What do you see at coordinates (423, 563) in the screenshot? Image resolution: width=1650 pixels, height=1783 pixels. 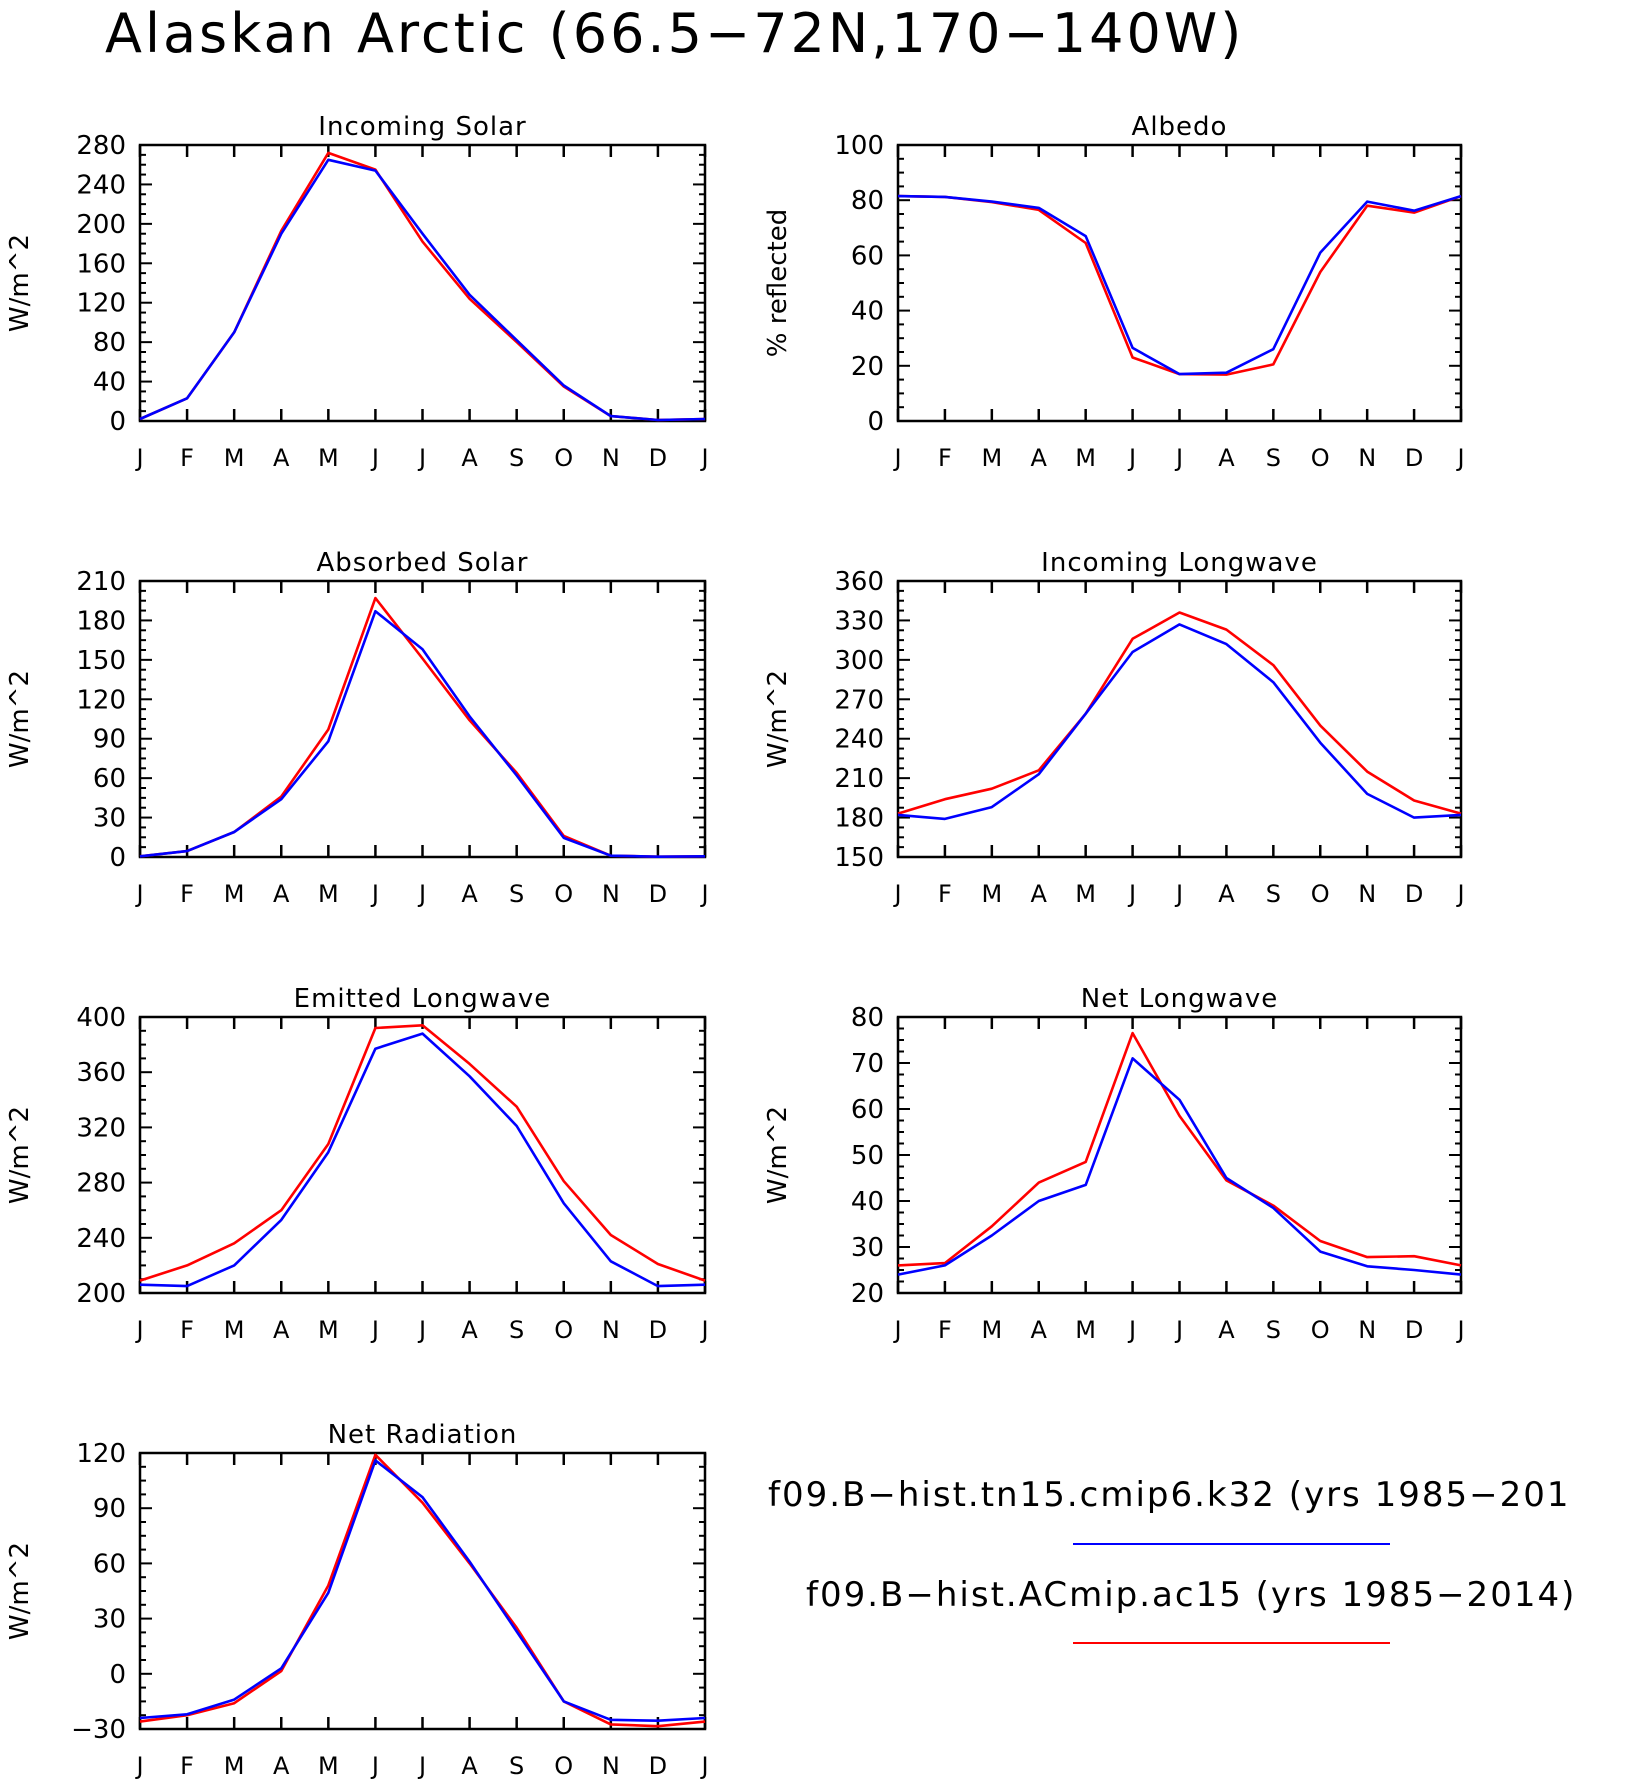 I see `panel-title: Absorbed Solar` at bounding box center [423, 563].